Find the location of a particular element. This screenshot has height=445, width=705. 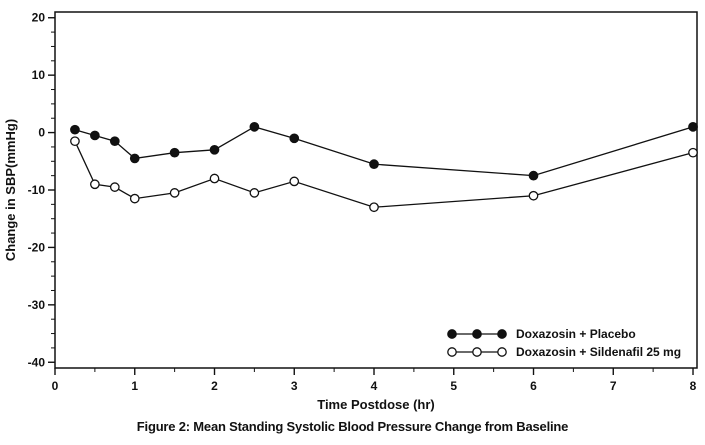

x-tick-label: 8 is located at coordinates (693, 386).